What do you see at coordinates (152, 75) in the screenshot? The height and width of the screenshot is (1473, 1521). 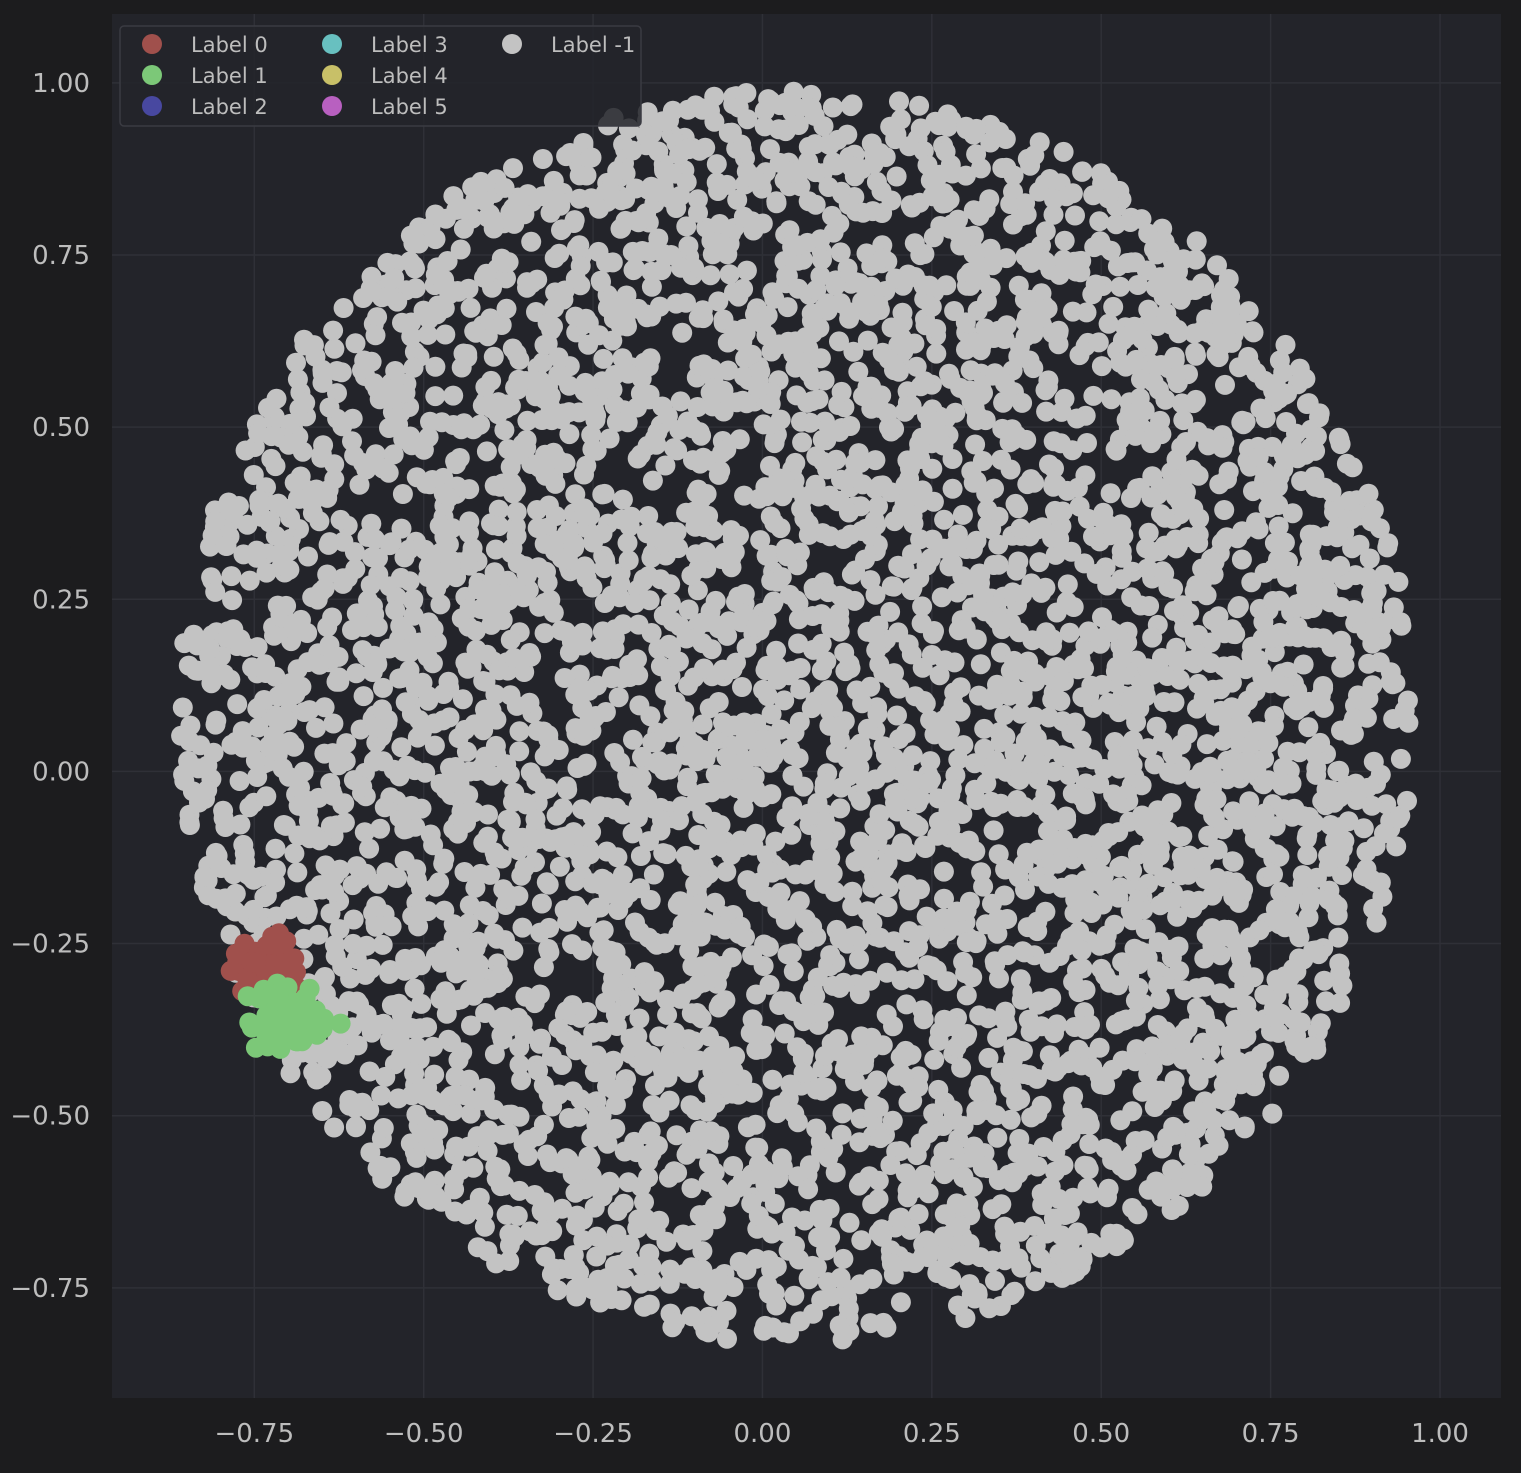 I see `legend-marker` at bounding box center [152, 75].